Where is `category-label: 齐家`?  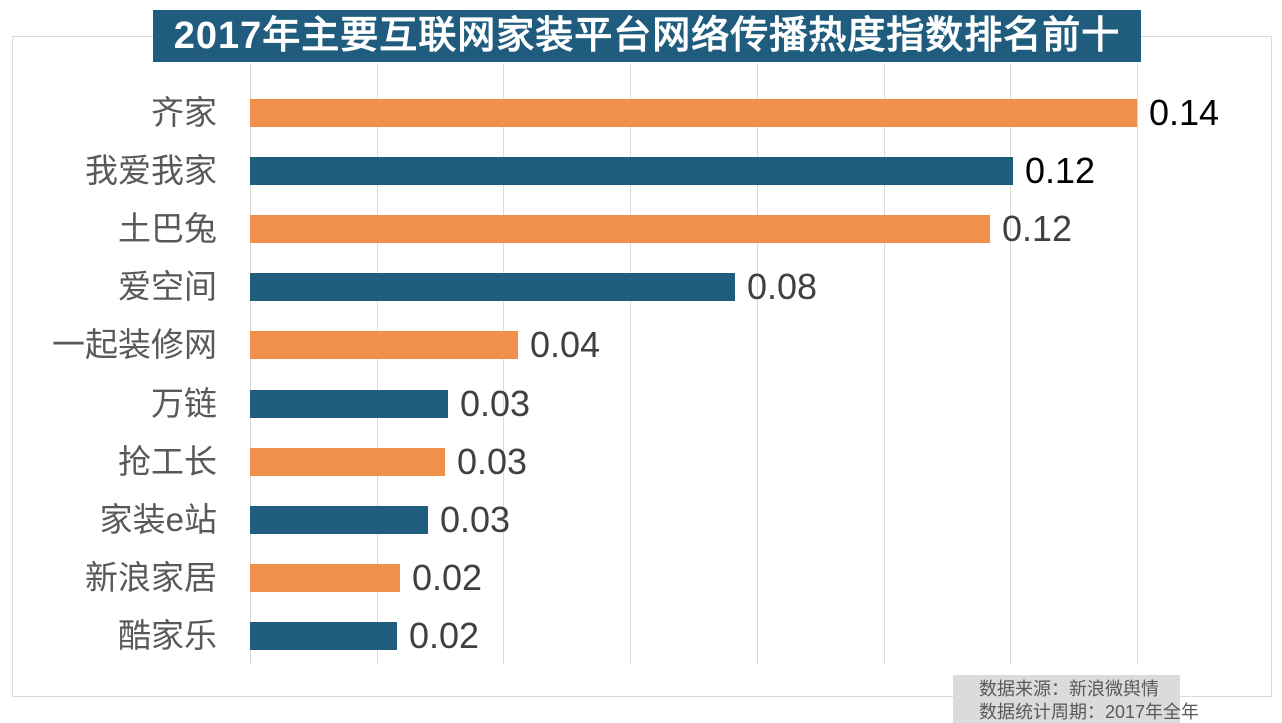 category-label: 齐家 is located at coordinates (184, 112).